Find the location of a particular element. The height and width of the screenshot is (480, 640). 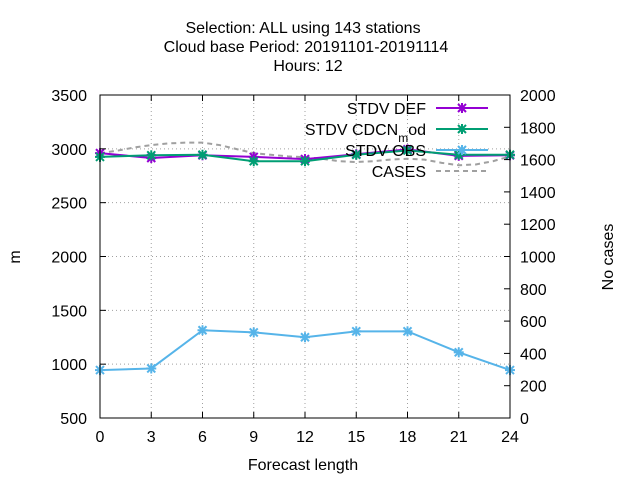

x-tick-label: 15 is located at coordinates (356, 437).